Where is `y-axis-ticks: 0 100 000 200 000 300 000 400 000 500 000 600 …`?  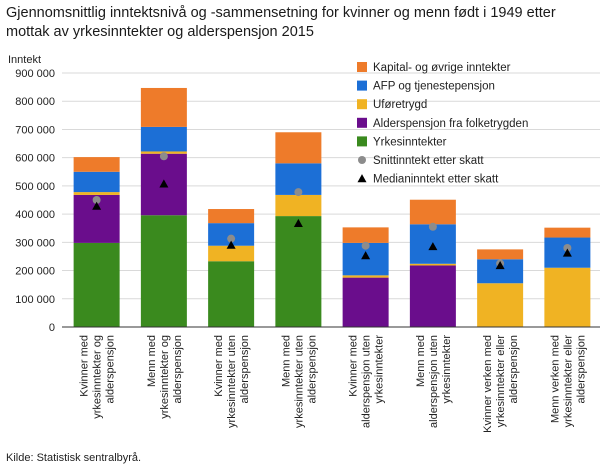
y-axis-ticks: 0 100 000 200 000 300 000 400 000 500 000 600 … is located at coordinates (35, 201).